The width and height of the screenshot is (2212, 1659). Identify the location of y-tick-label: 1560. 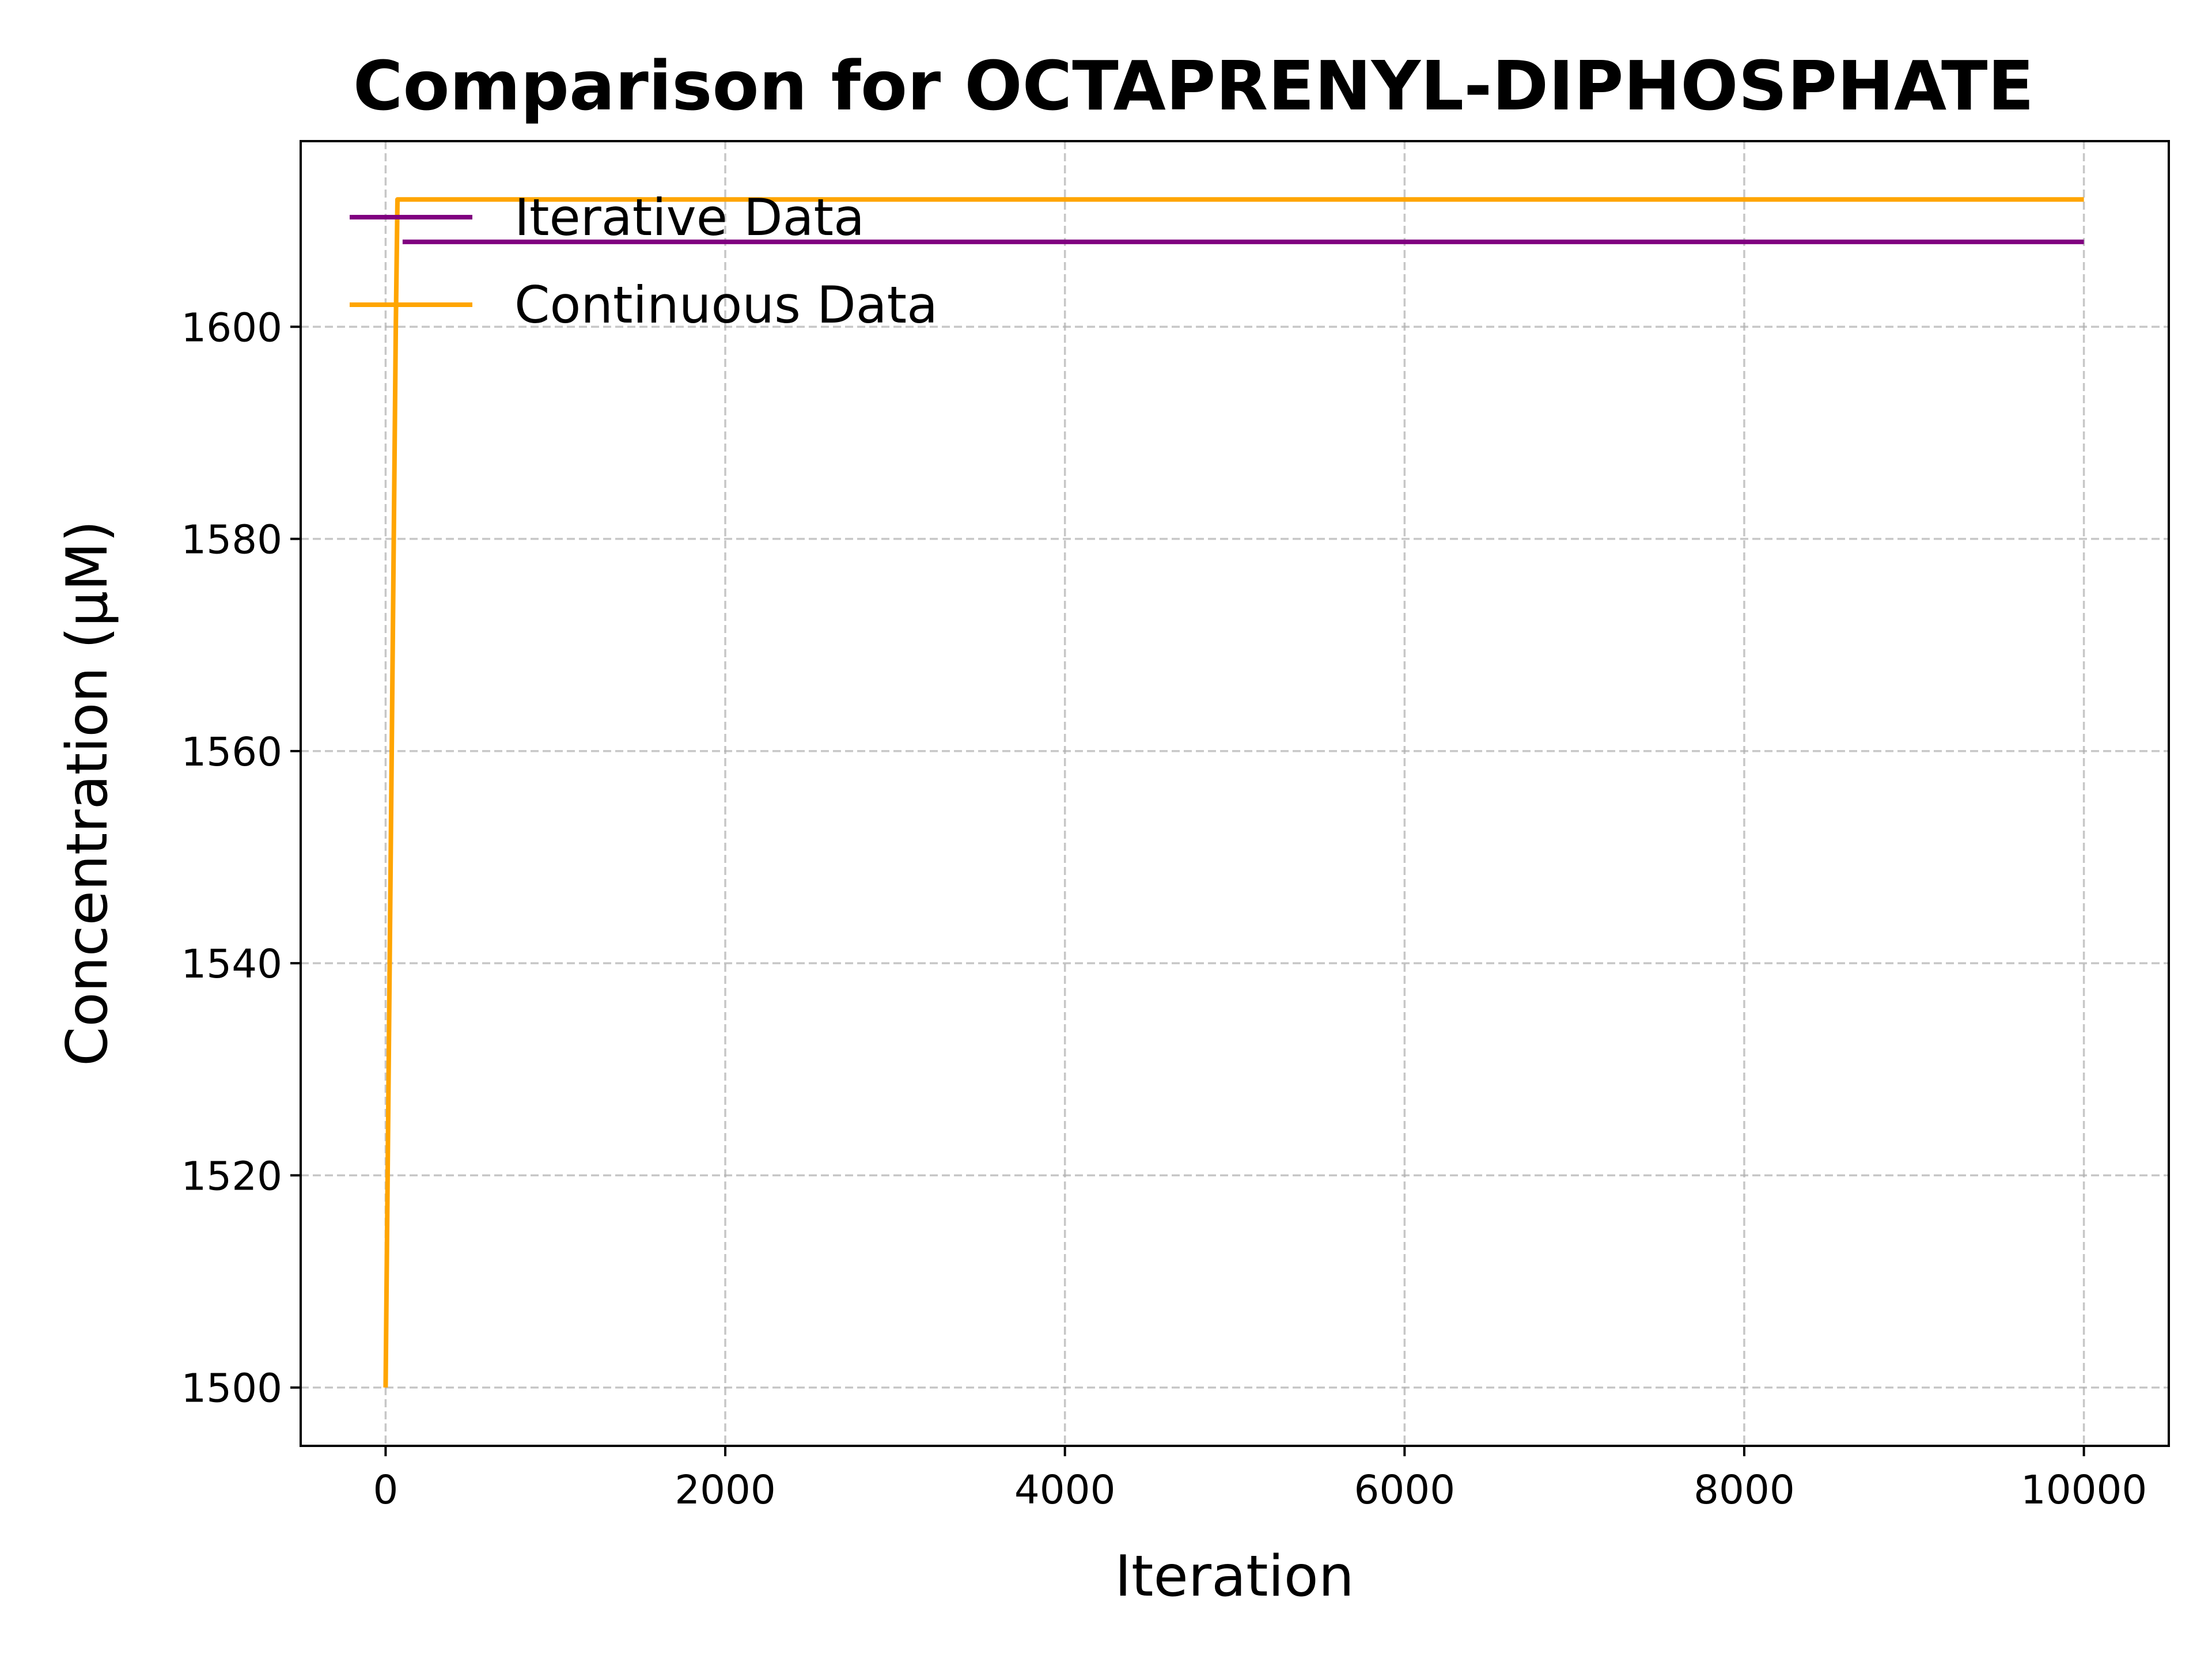
(231, 752).